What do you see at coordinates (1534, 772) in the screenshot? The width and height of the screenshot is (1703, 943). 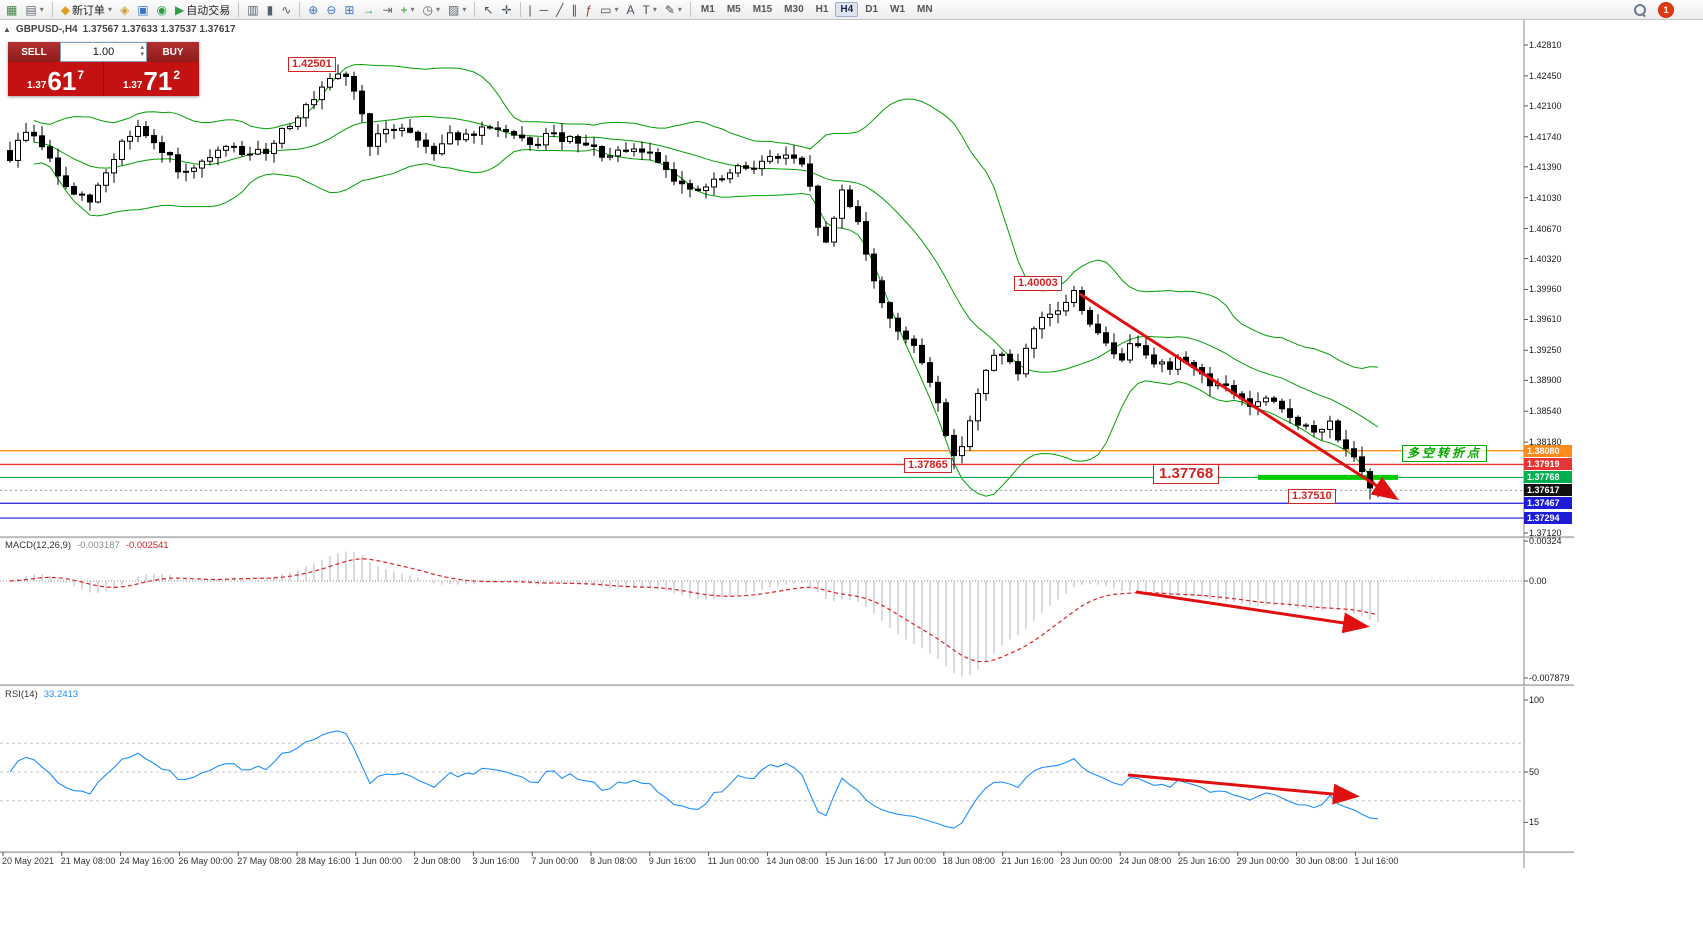 I see `rsi-axis-tick: 50` at bounding box center [1534, 772].